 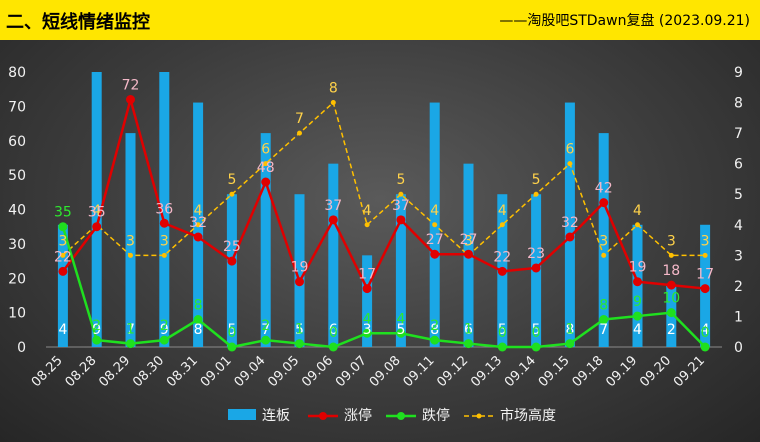 I want to click on y-left-tick-label: 40, so click(x=17, y=211).